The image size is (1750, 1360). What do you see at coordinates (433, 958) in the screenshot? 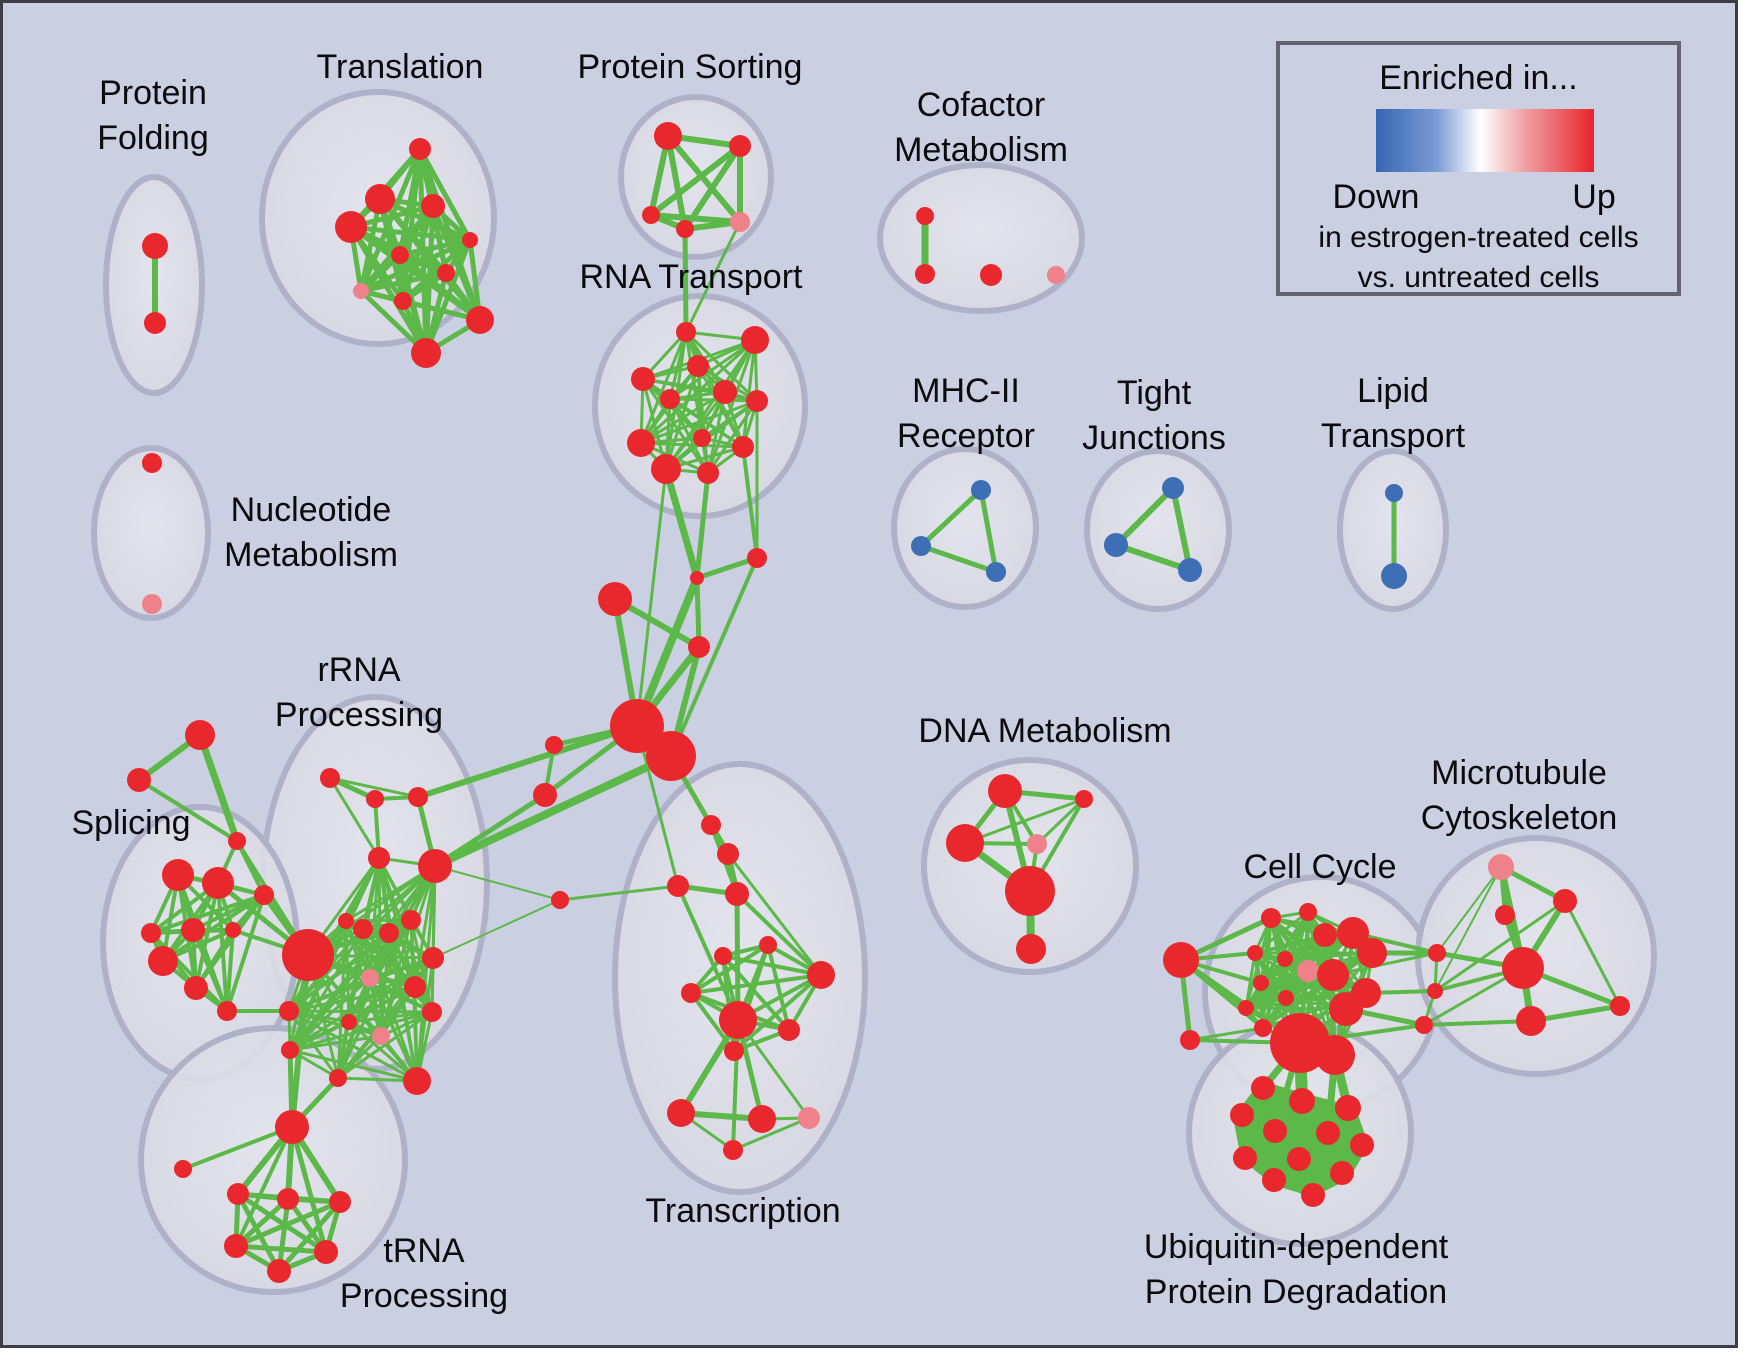
I see `gene-set-node-RC8` at bounding box center [433, 958].